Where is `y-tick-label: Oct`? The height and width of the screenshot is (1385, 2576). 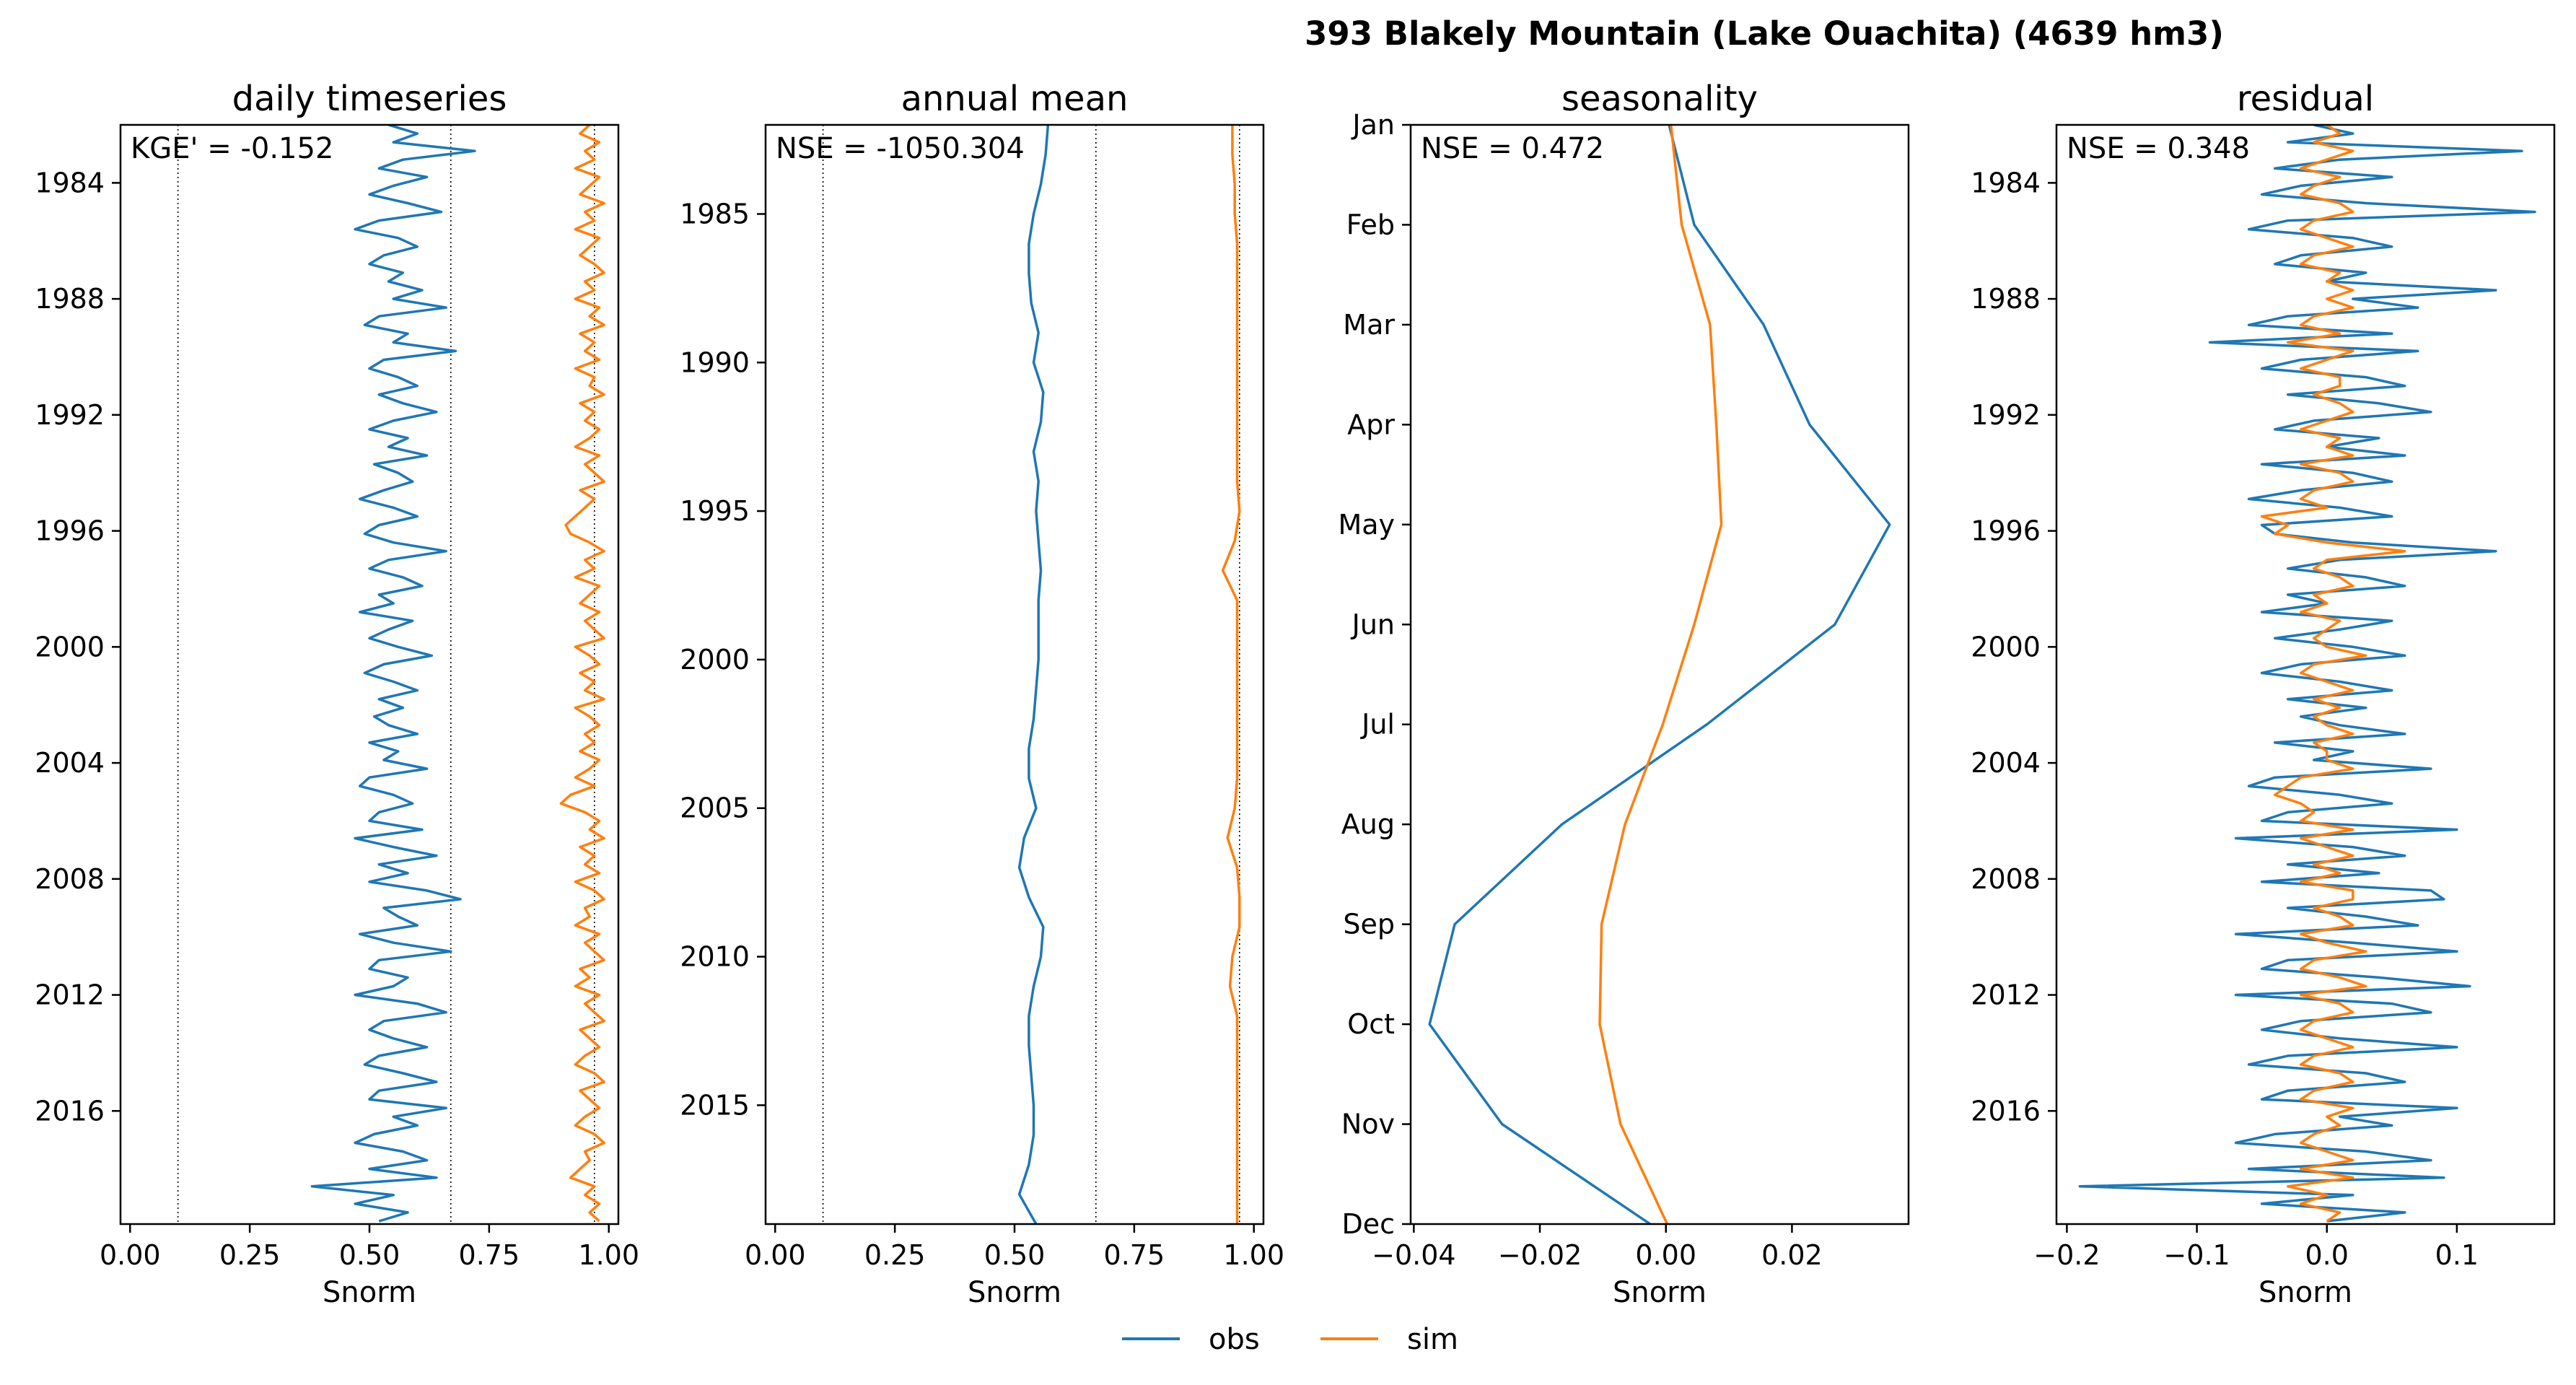
y-tick-label: Oct is located at coordinates (1371, 1024).